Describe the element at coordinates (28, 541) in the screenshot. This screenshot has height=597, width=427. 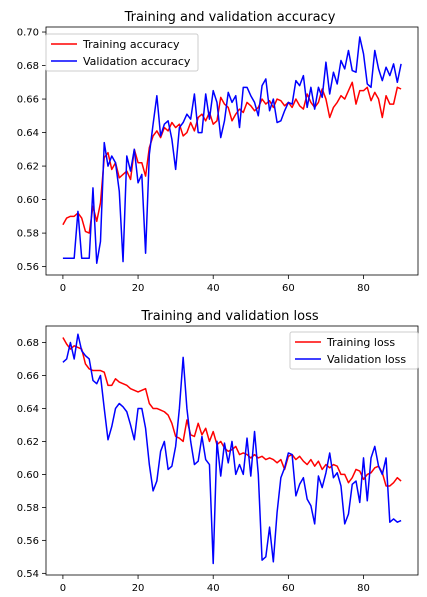
I see `loss-y-tick-label: 0.56` at that location.